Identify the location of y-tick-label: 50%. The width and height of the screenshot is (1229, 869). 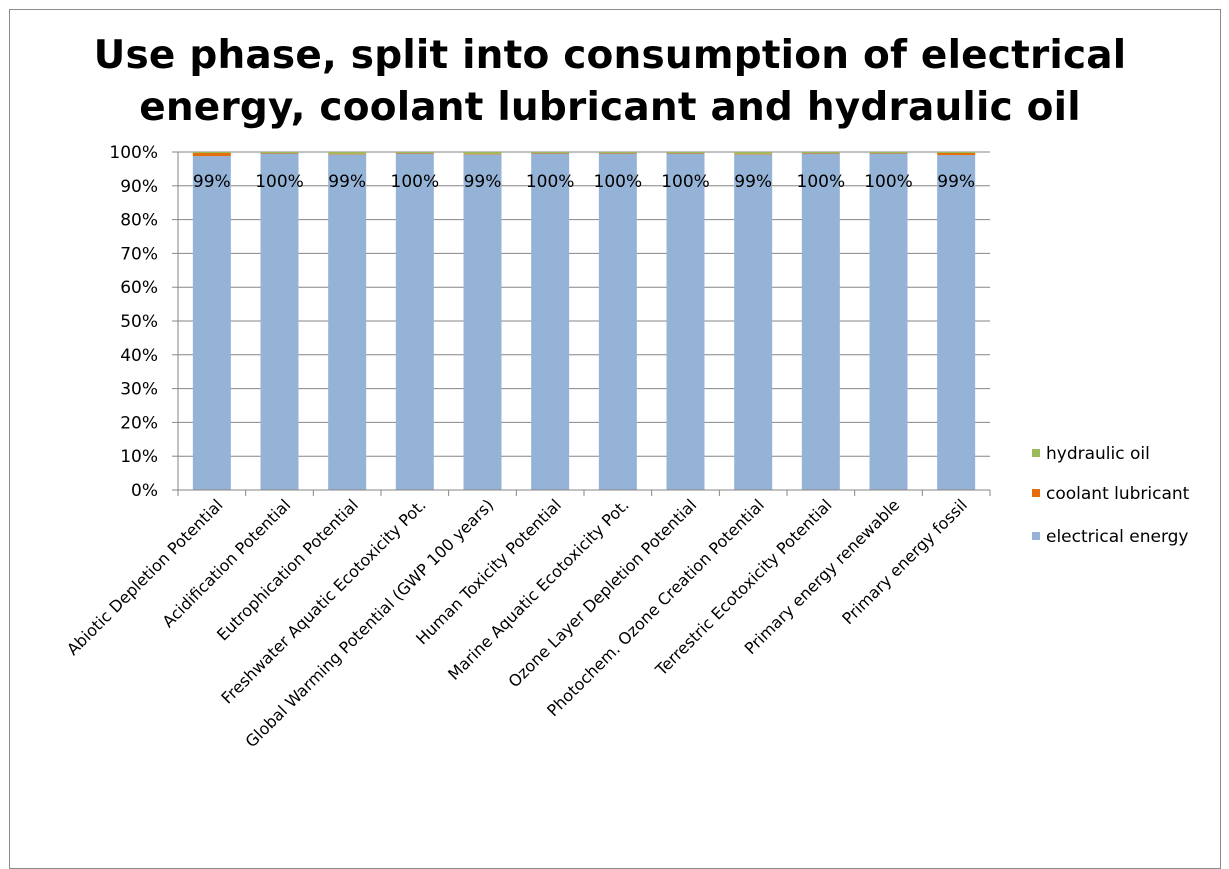
(139, 322).